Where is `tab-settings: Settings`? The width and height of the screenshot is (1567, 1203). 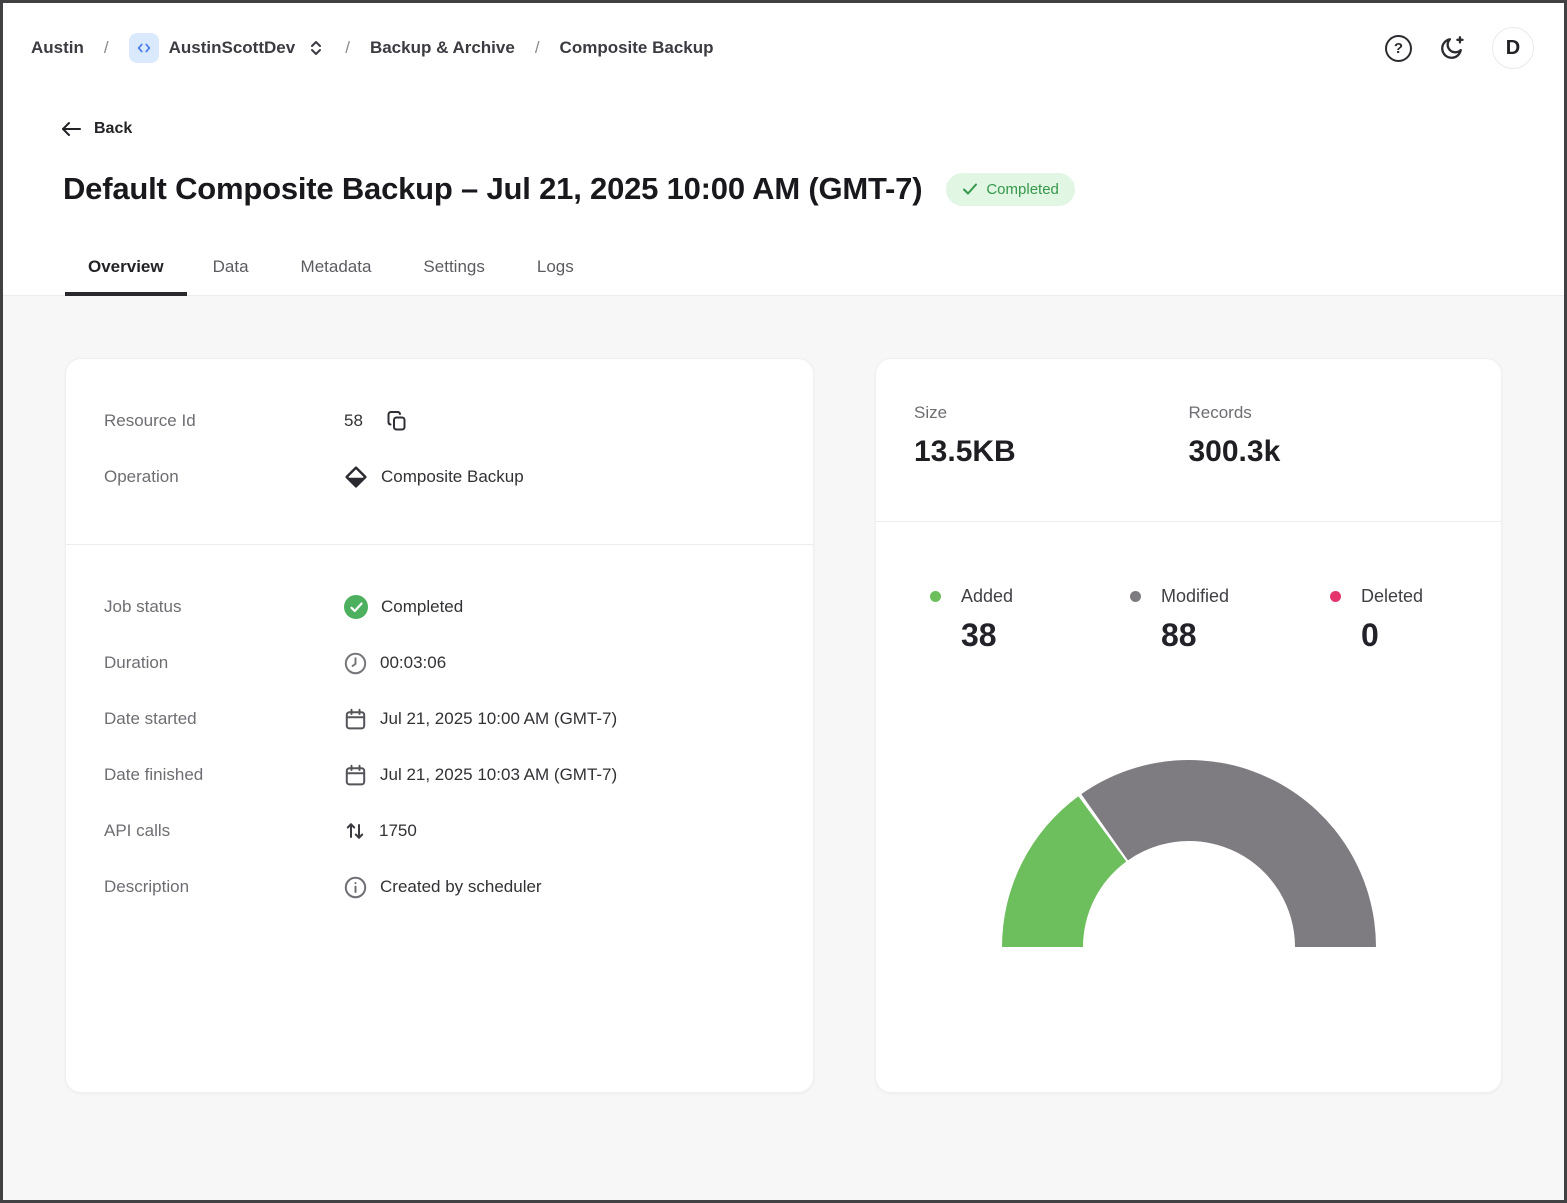
tab-settings: Settings is located at coordinates (454, 266).